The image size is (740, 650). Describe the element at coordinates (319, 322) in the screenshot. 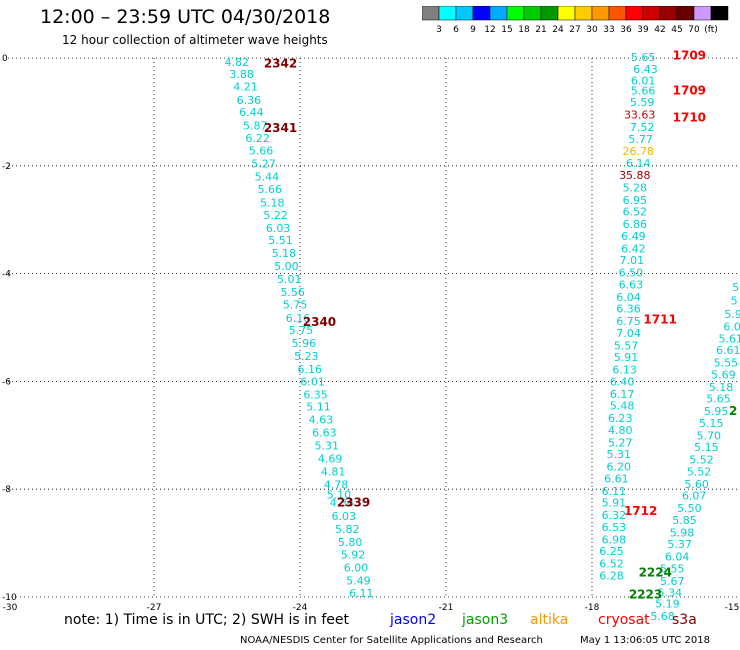

I see `pass-label: 2340` at that location.